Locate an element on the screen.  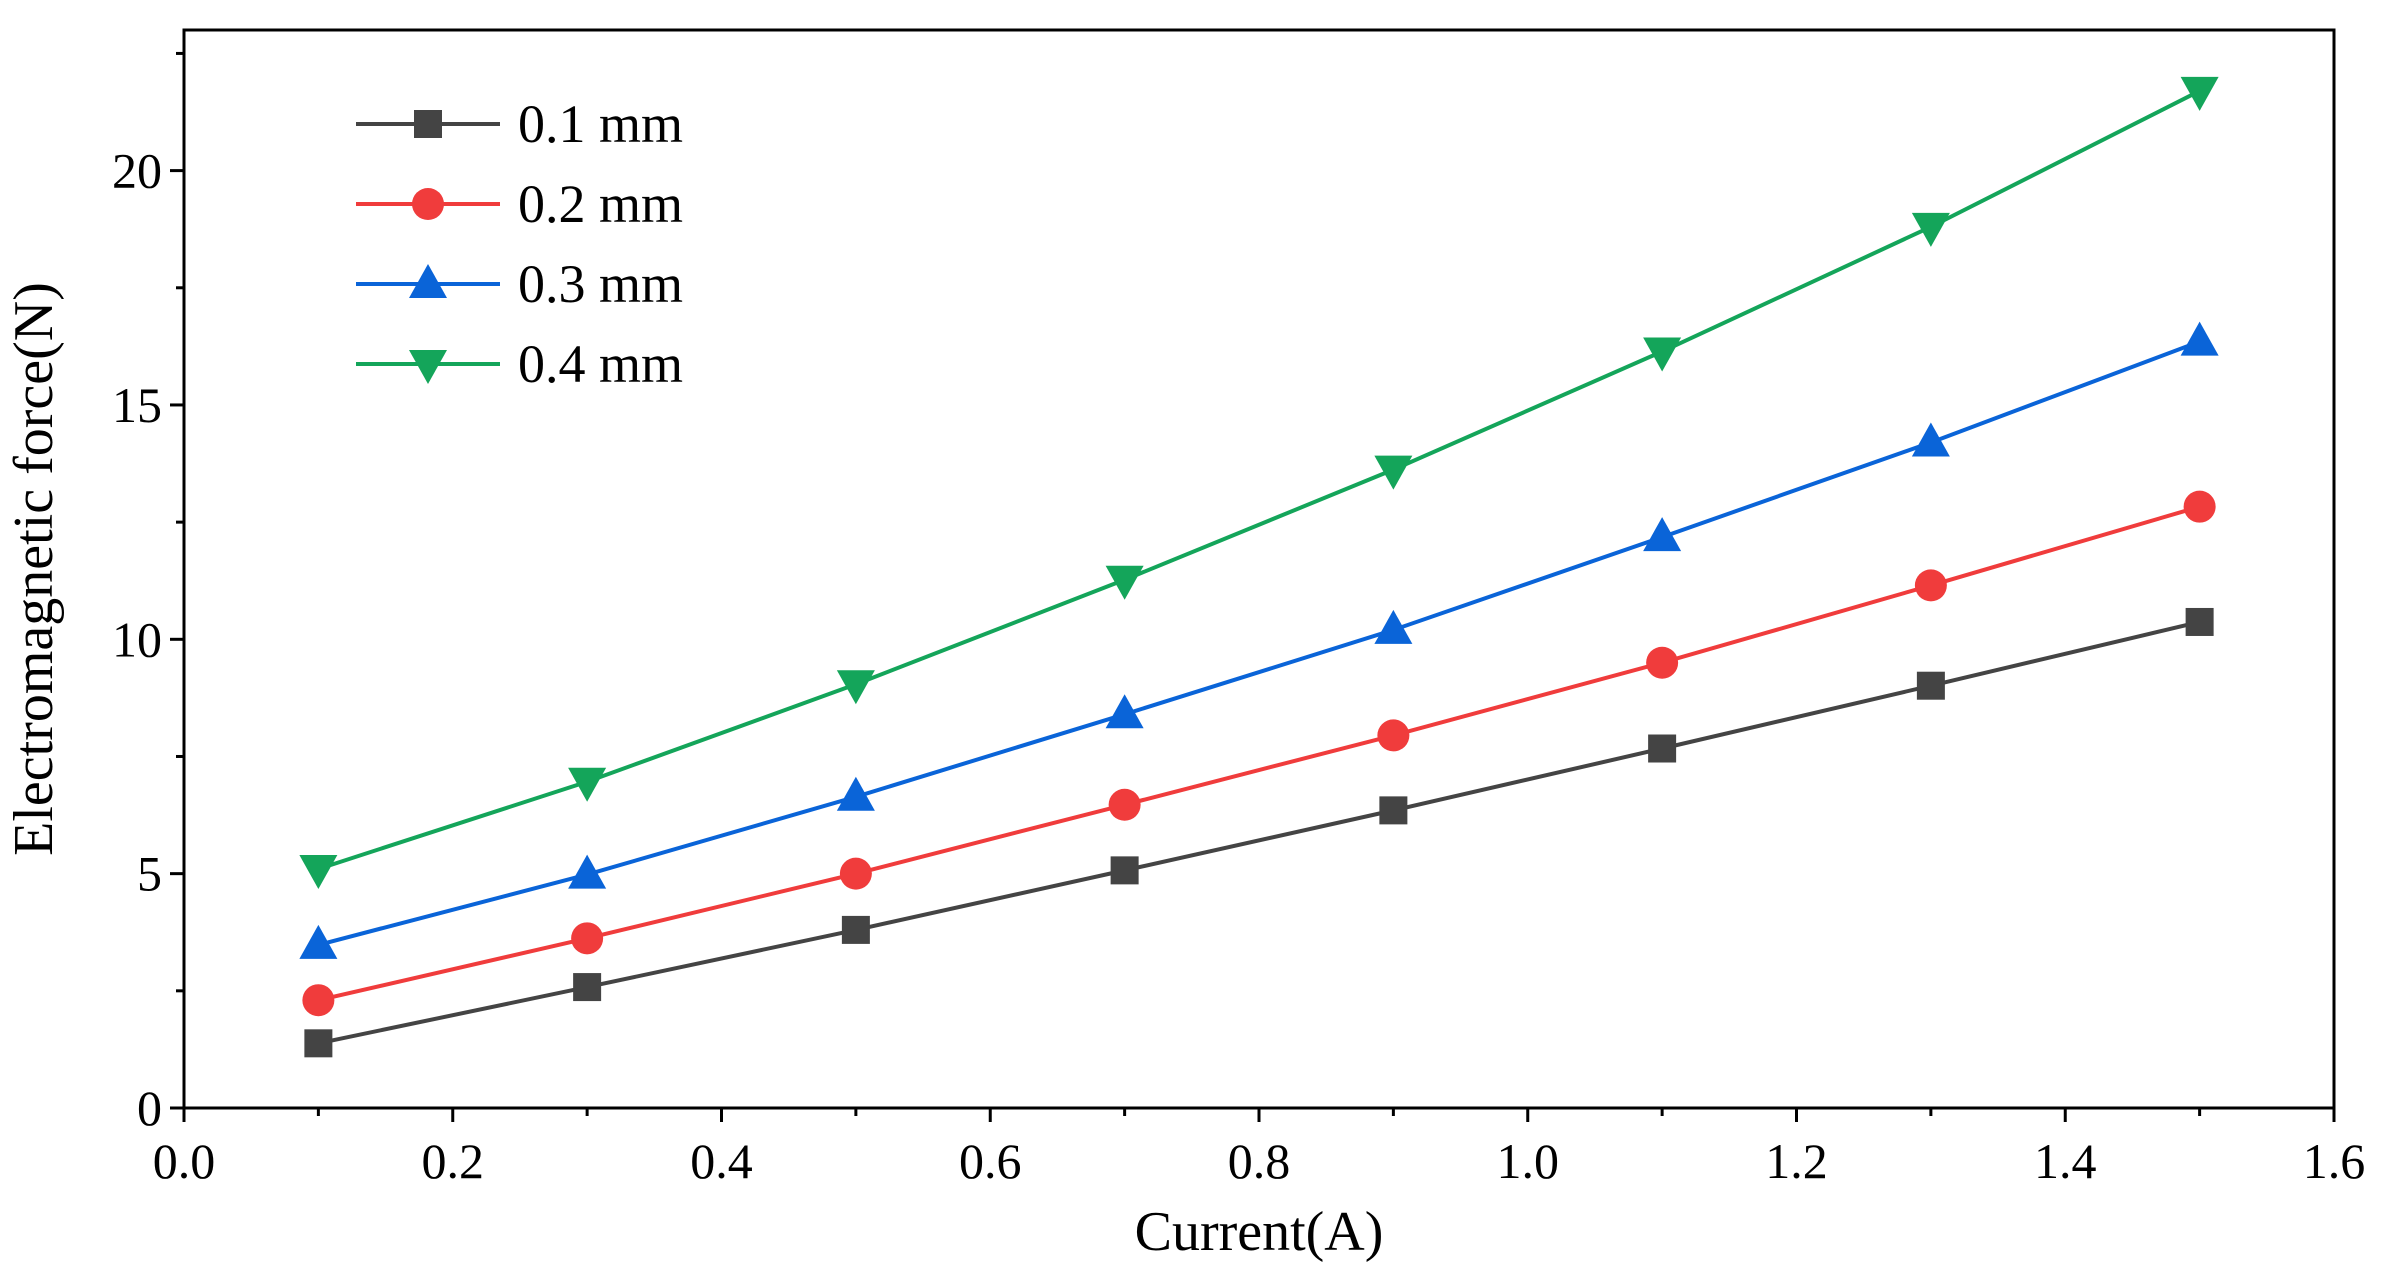
y-tick-label: 5 is located at coordinates (149, 874).